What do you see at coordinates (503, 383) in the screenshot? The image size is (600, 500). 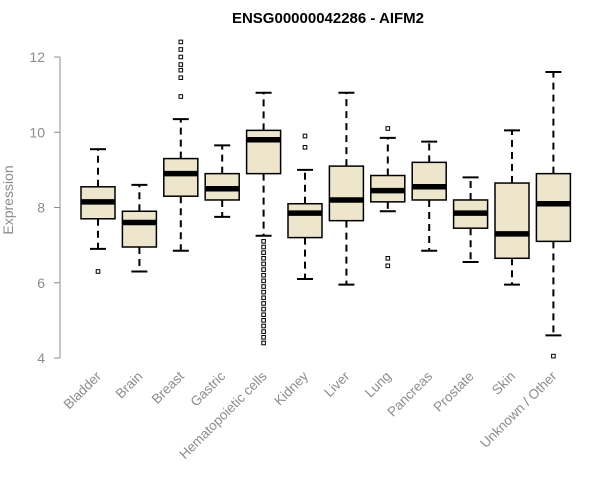 I see `x-tick-label: Skin` at bounding box center [503, 383].